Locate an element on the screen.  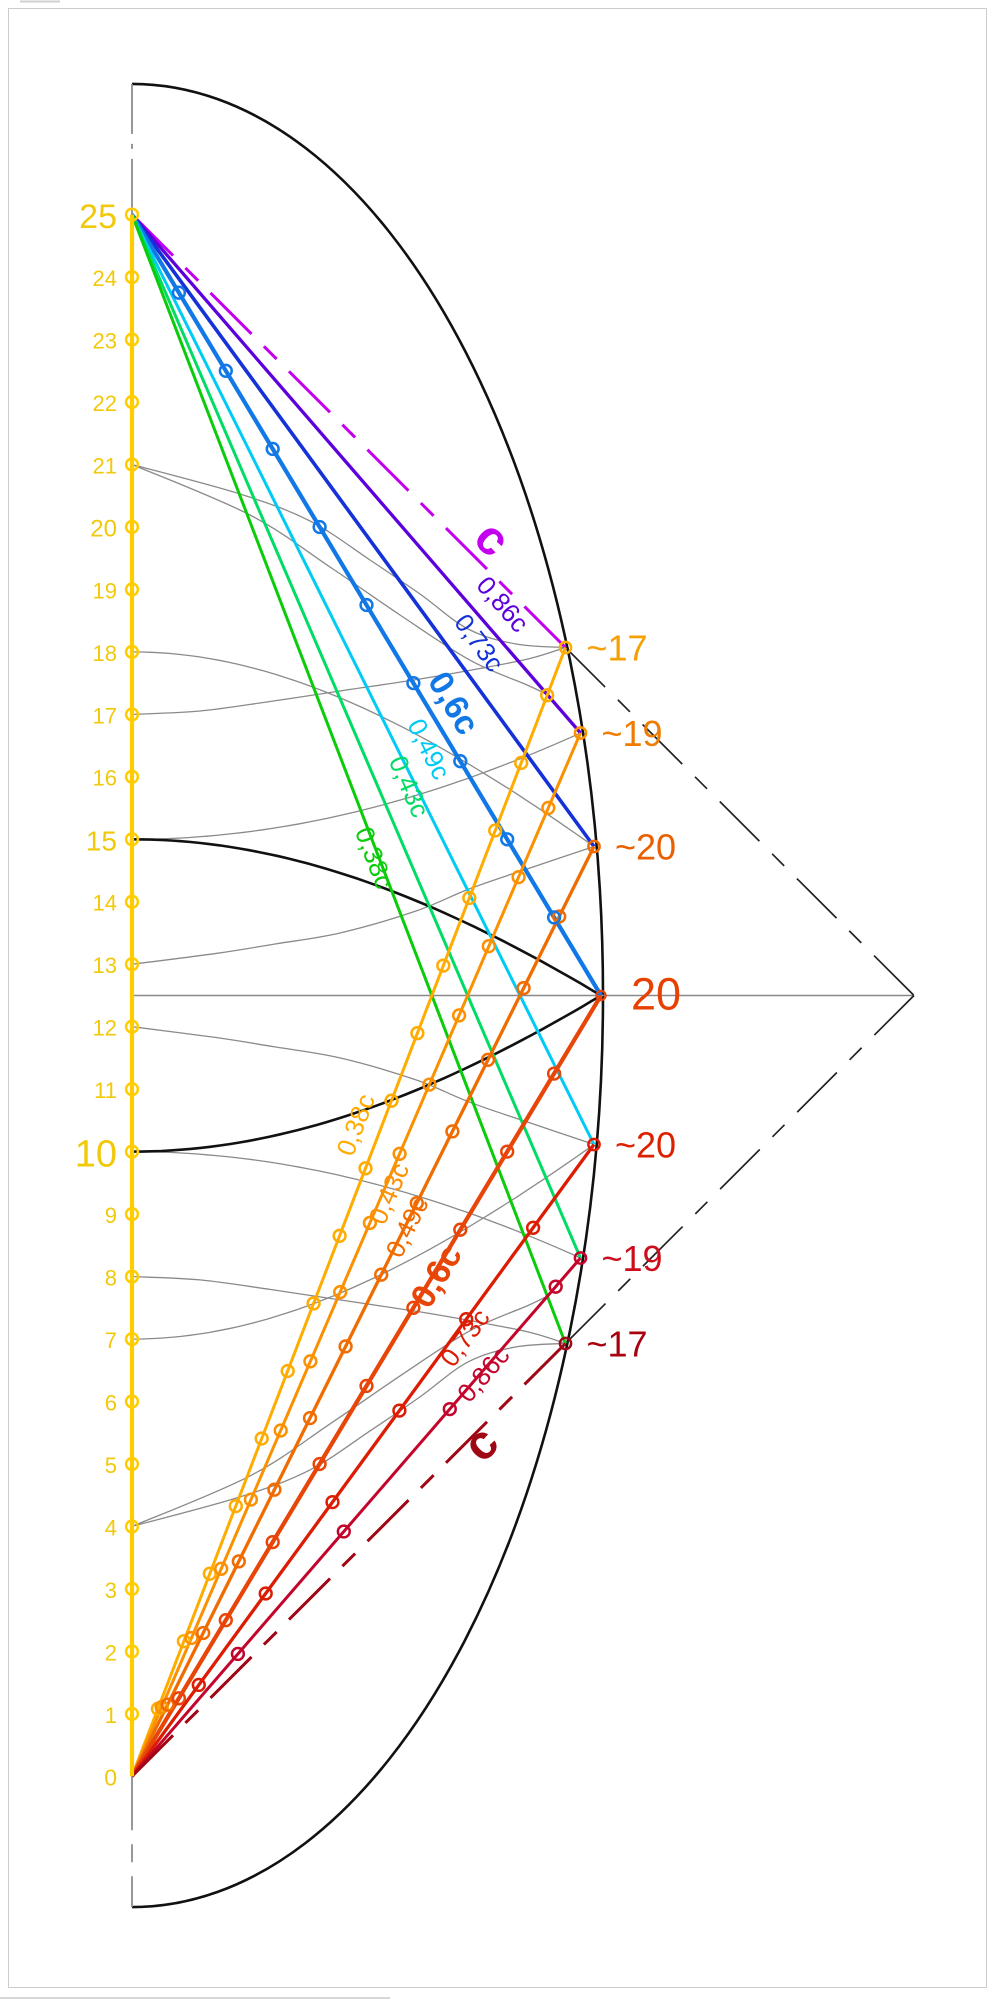
svg-text: 3 is located at coordinates (111, 1590).